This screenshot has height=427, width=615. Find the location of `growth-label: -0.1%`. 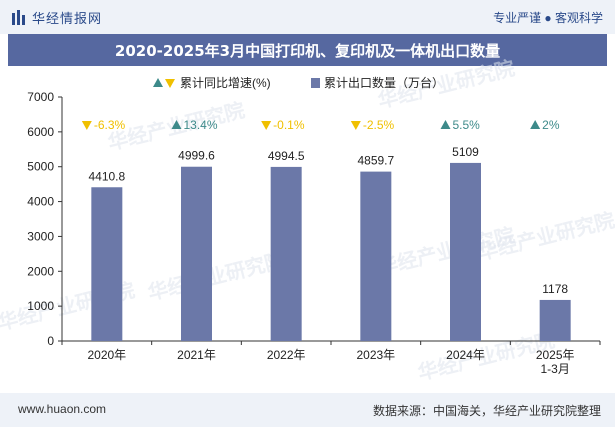

growth-label: -0.1% is located at coordinates (289, 125).